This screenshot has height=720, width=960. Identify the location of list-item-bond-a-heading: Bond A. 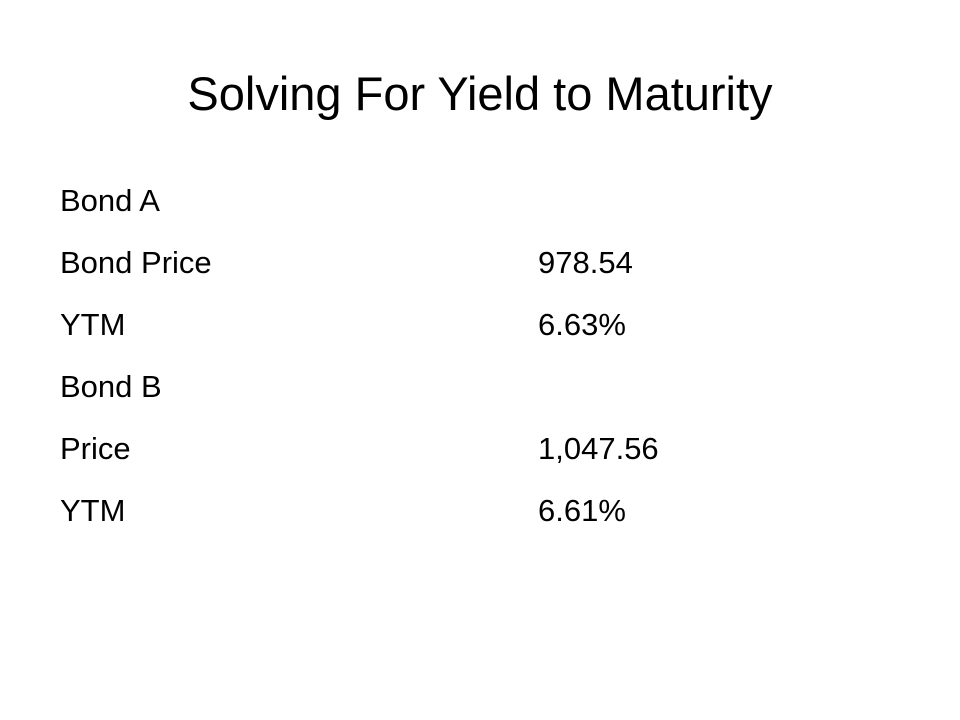
(490, 205).